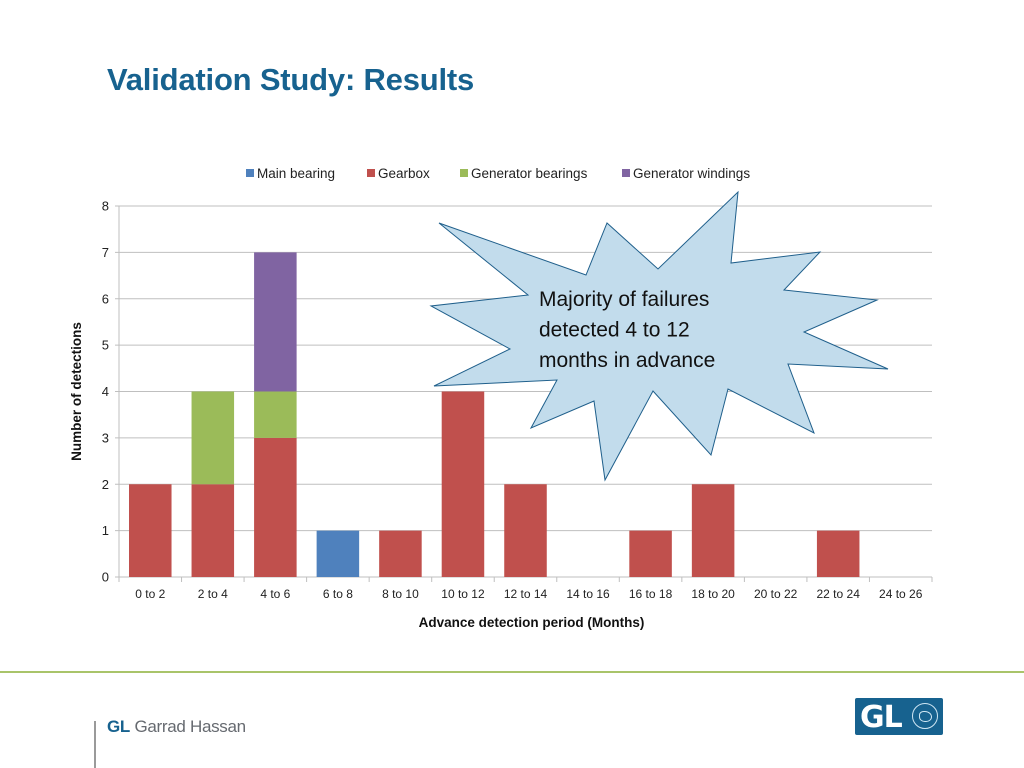  What do you see at coordinates (529, 173) in the screenshot?
I see `legend-label: Generator bearings` at bounding box center [529, 173].